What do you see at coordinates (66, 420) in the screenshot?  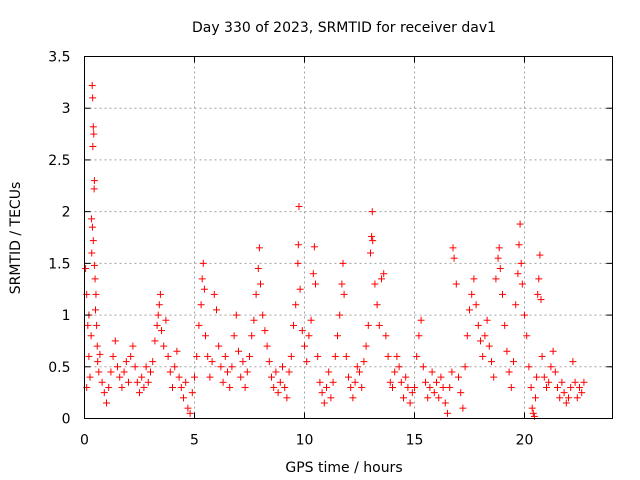 I see `y-tick-label: 0` at bounding box center [66, 420].